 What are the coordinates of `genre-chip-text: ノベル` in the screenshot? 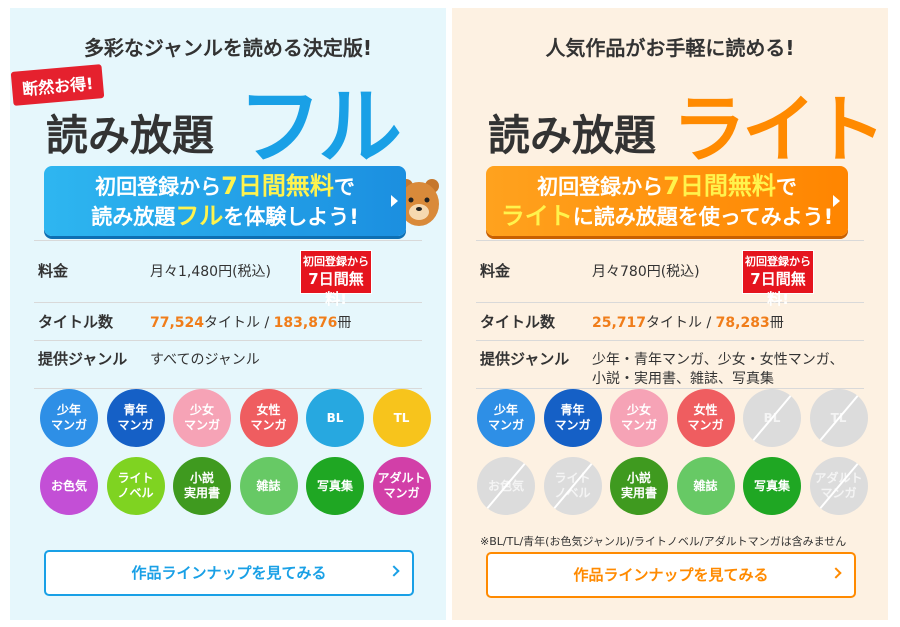 It's located at (135, 493).